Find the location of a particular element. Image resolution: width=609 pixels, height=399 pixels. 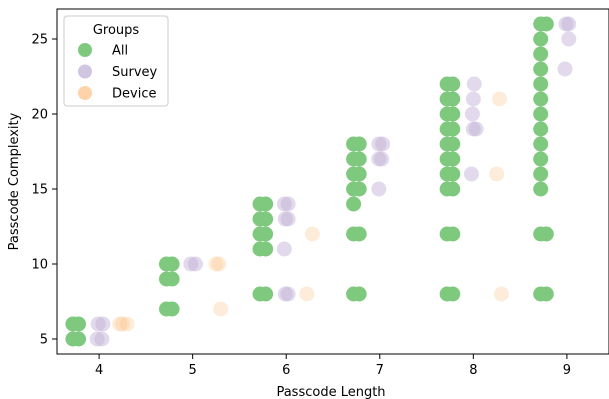

x-tick-label: 8 is located at coordinates (473, 370).